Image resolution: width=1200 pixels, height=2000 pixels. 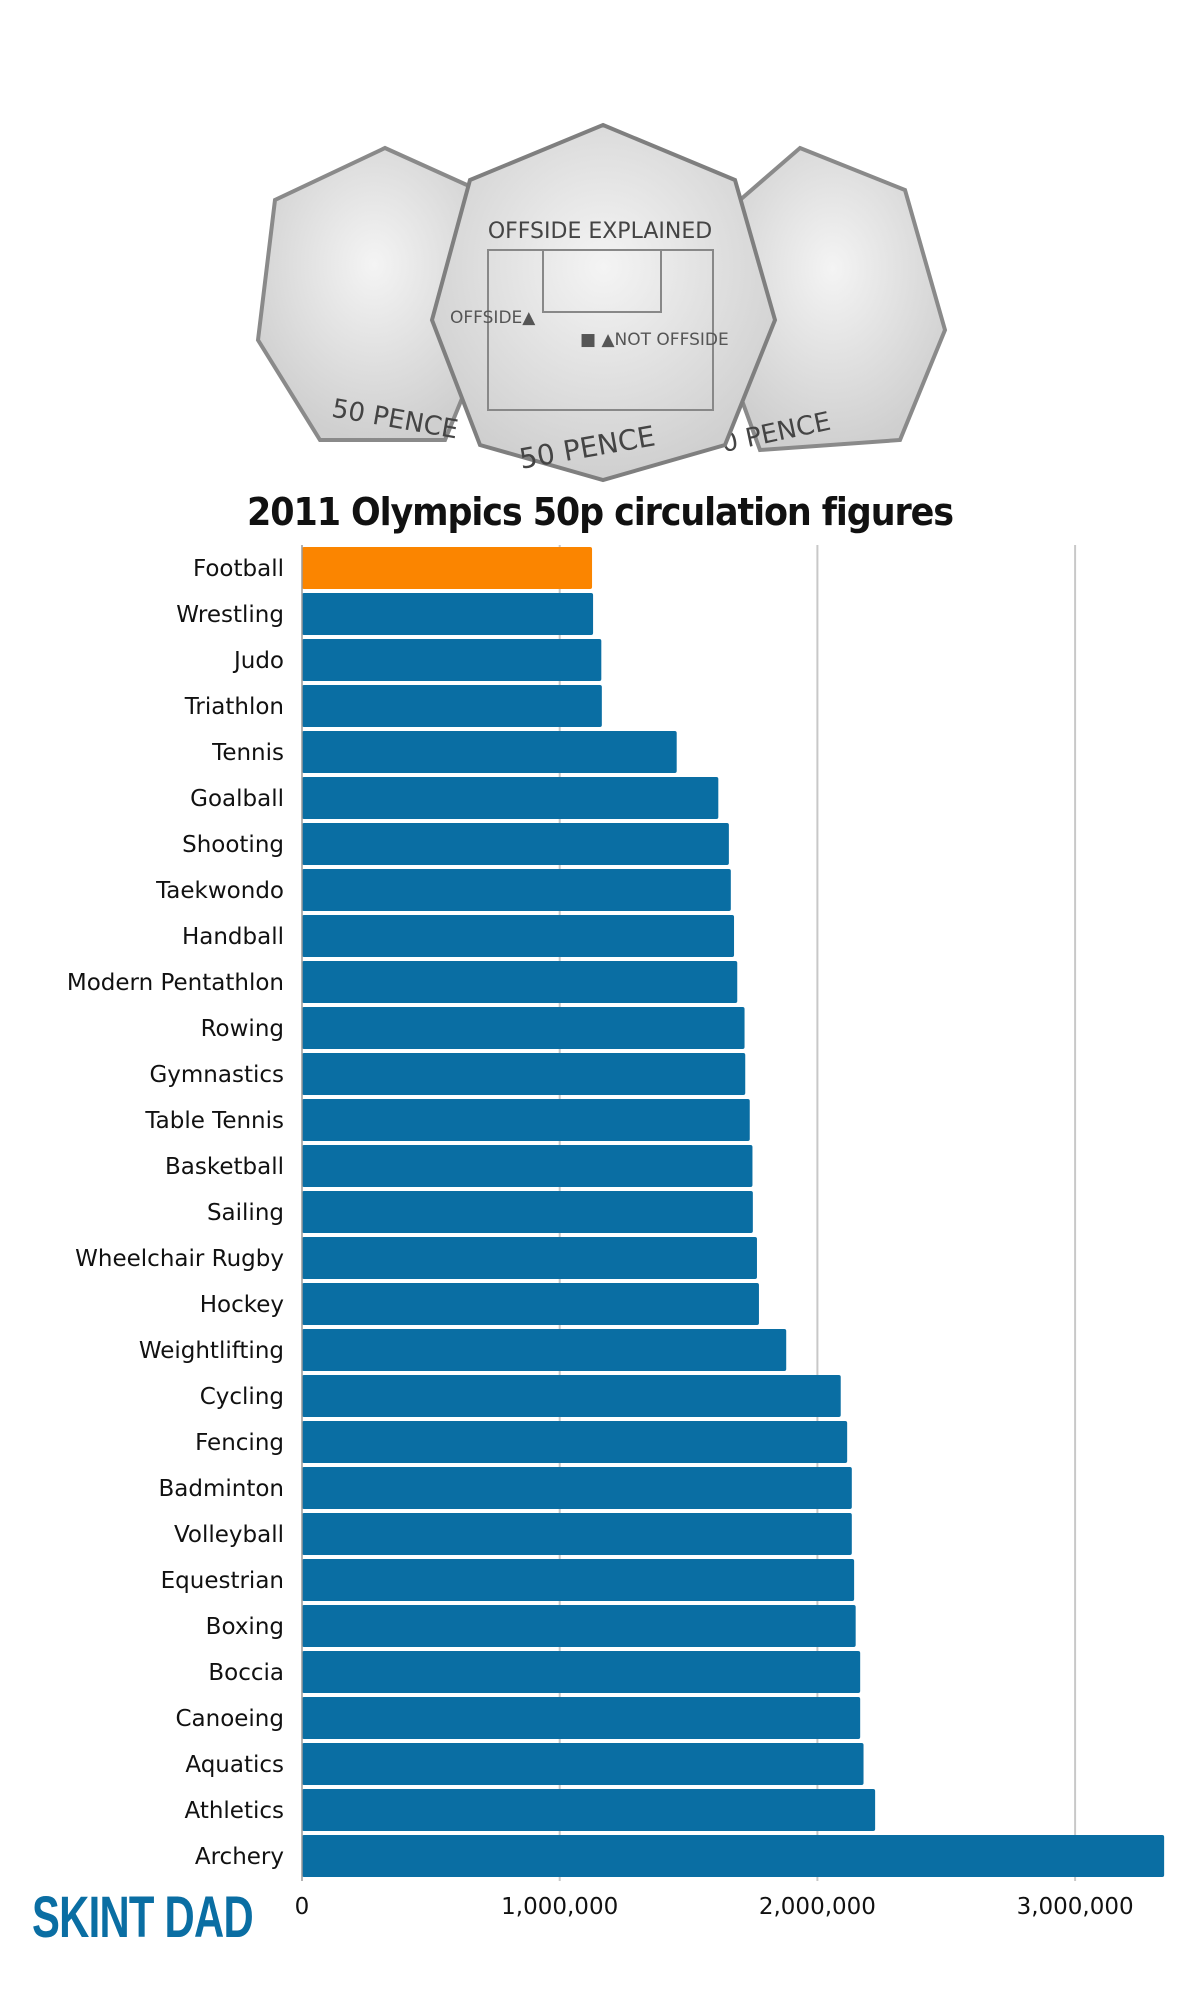 I want to click on category-label: Taekwondo, so click(x=219, y=891).